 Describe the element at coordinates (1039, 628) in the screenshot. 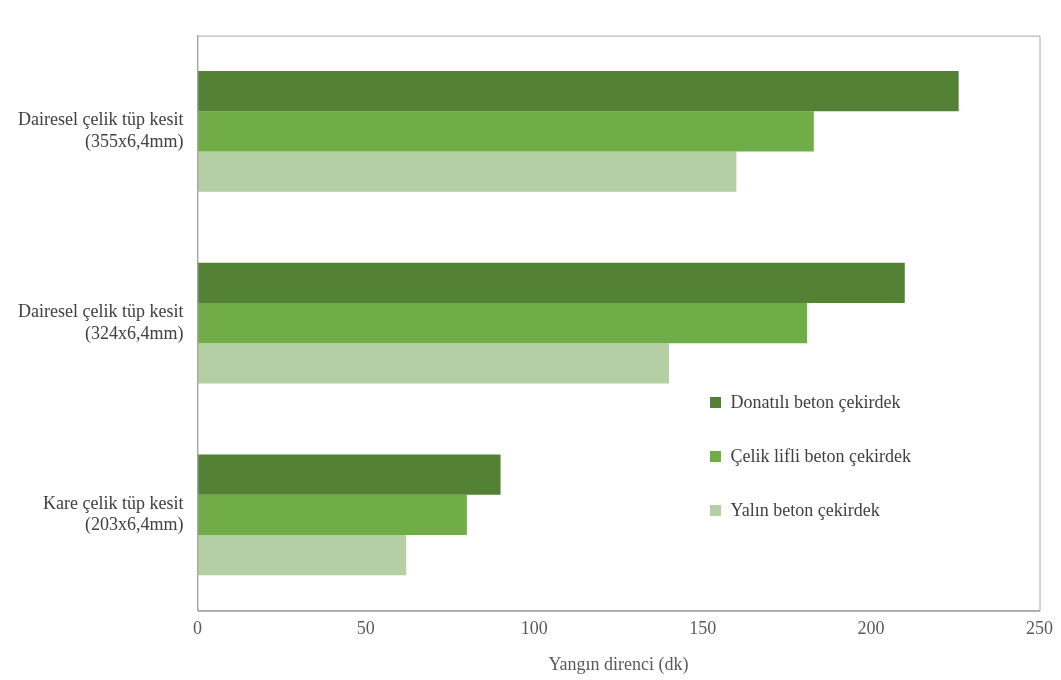

I see `x-tick-label: 250` at that location.